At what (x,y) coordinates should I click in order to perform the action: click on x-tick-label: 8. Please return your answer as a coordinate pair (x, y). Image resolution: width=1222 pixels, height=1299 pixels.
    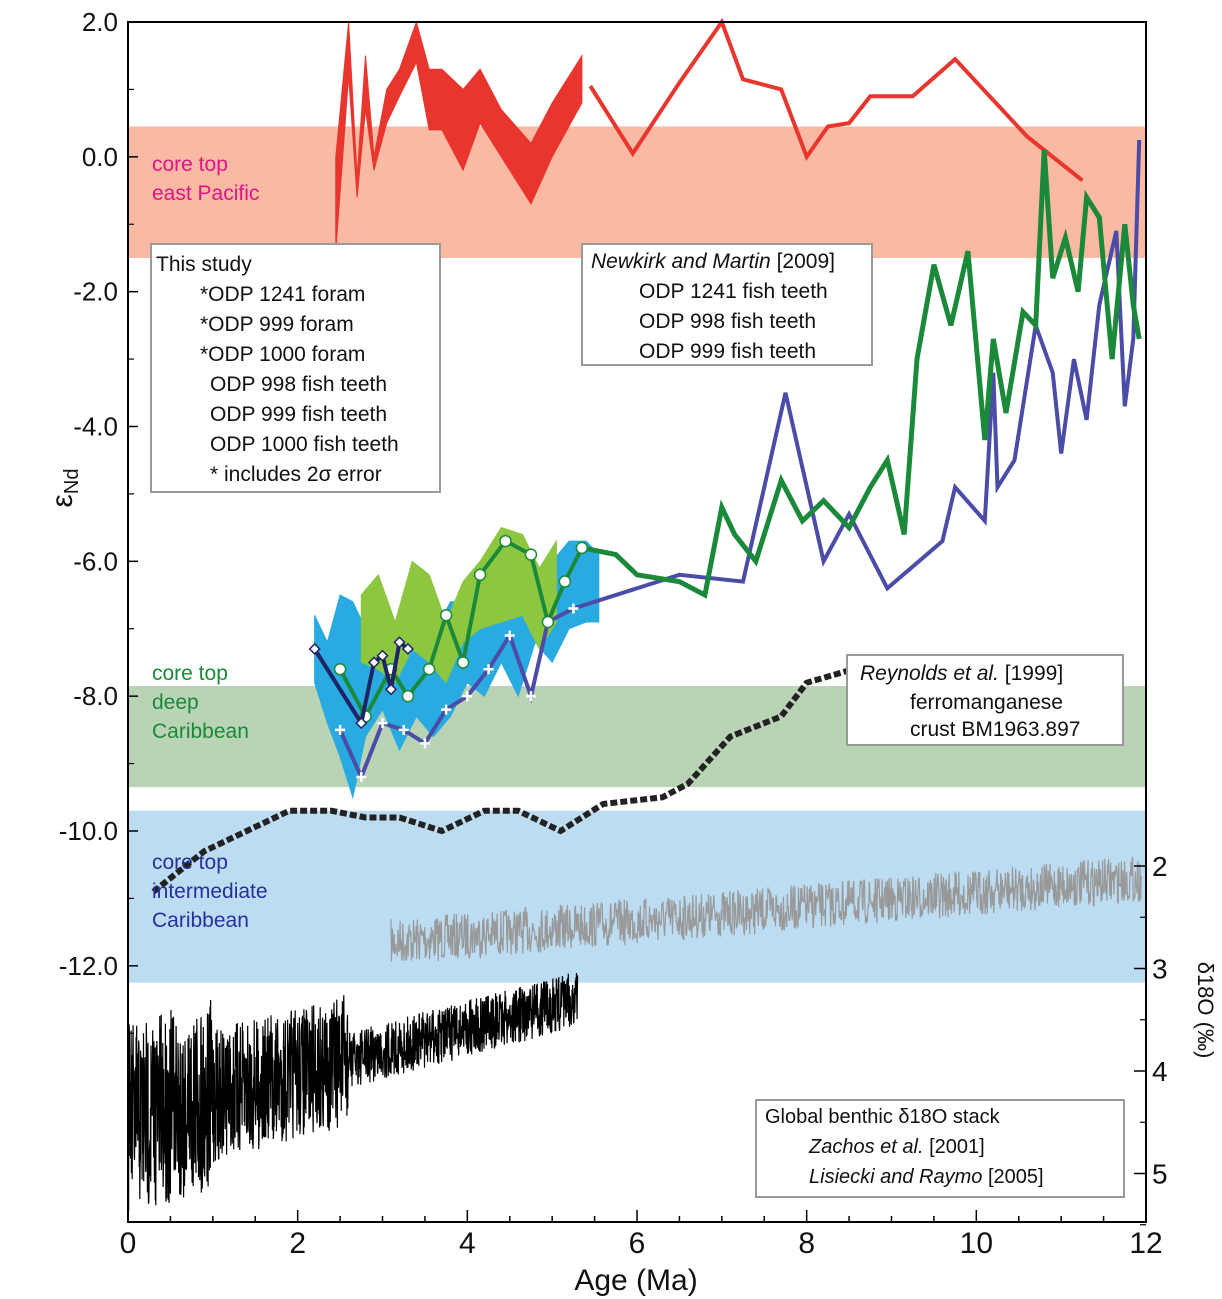
    Looking at the image, I should click on (806, 1243).